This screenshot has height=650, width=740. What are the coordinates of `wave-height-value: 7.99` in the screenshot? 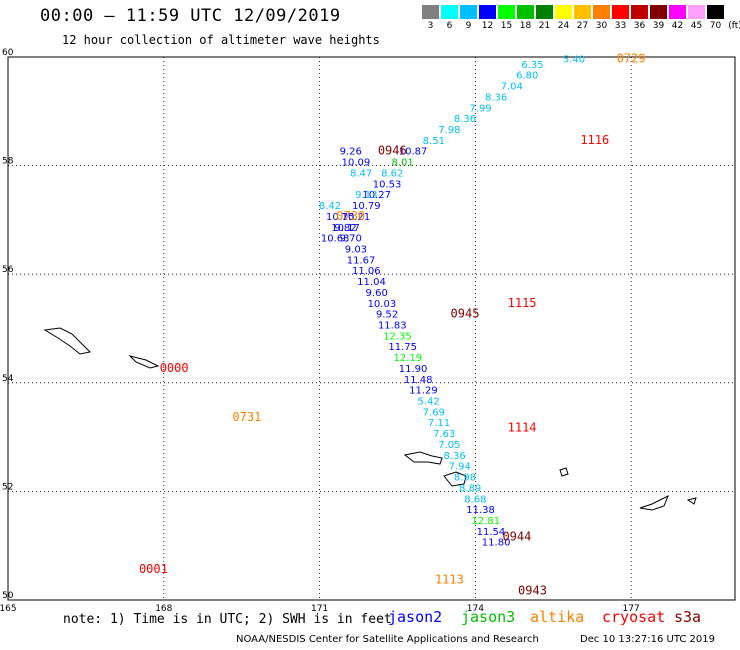 It's located at (480, 108).